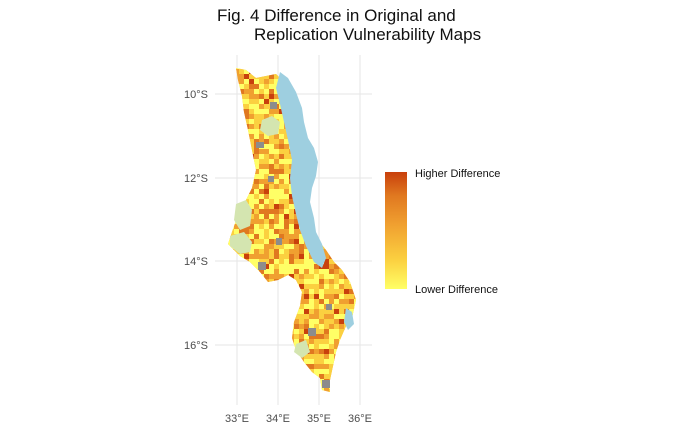 The width and height of the screenshot is (700, 432). Describe the element at coordinates (260, 145) in the screenshot. I see `no-data-patch` at that location.